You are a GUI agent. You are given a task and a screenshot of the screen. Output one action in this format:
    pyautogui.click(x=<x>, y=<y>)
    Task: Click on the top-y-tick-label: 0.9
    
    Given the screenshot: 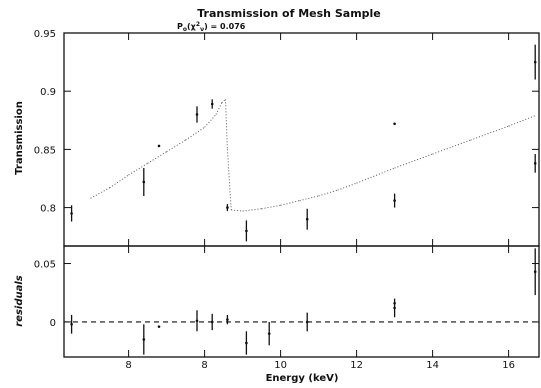 What is the action you would take?
    pyautogui.click(x=48, y=92)
    